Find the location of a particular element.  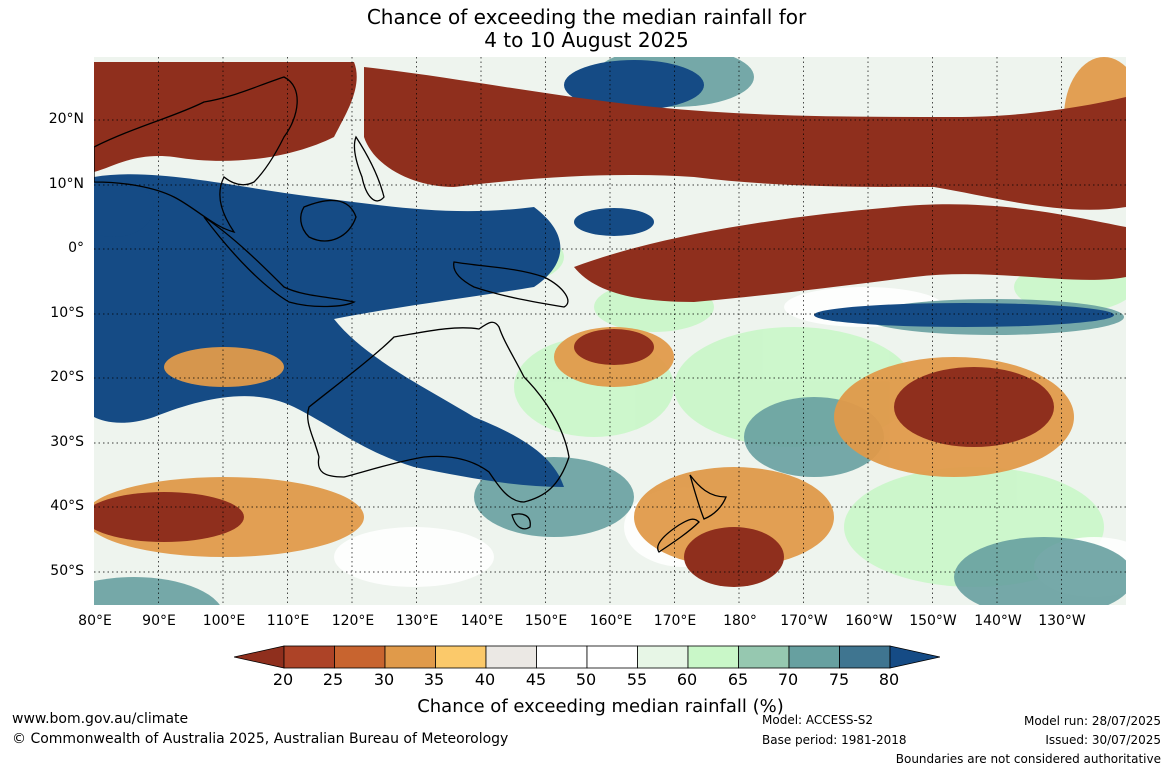

new-zealand-south-coastline is located at coordinates (678, 535).